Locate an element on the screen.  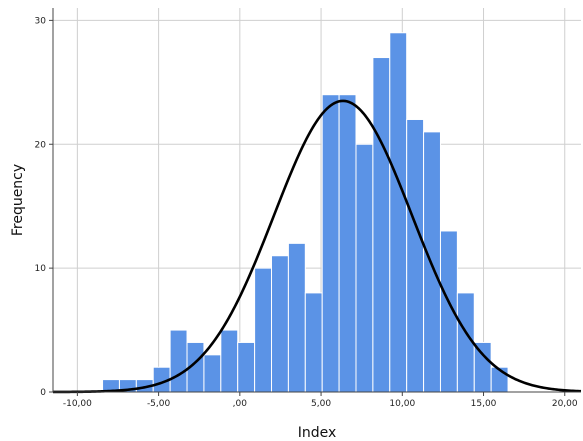
x-tick-label-1: -5,00 is located at coordinates (159, 404).